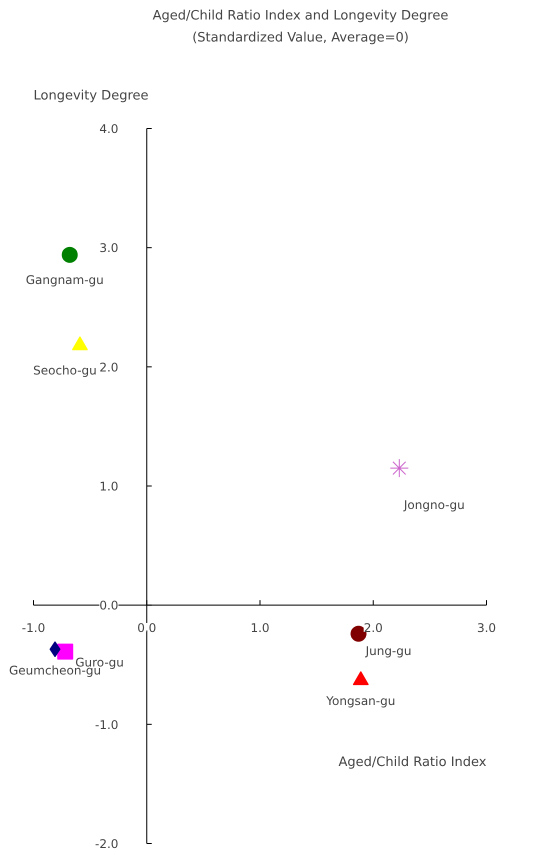 This screenshot has width=541, height=855. I want to click on y-tick-label: 3.0, so click(108, 248).